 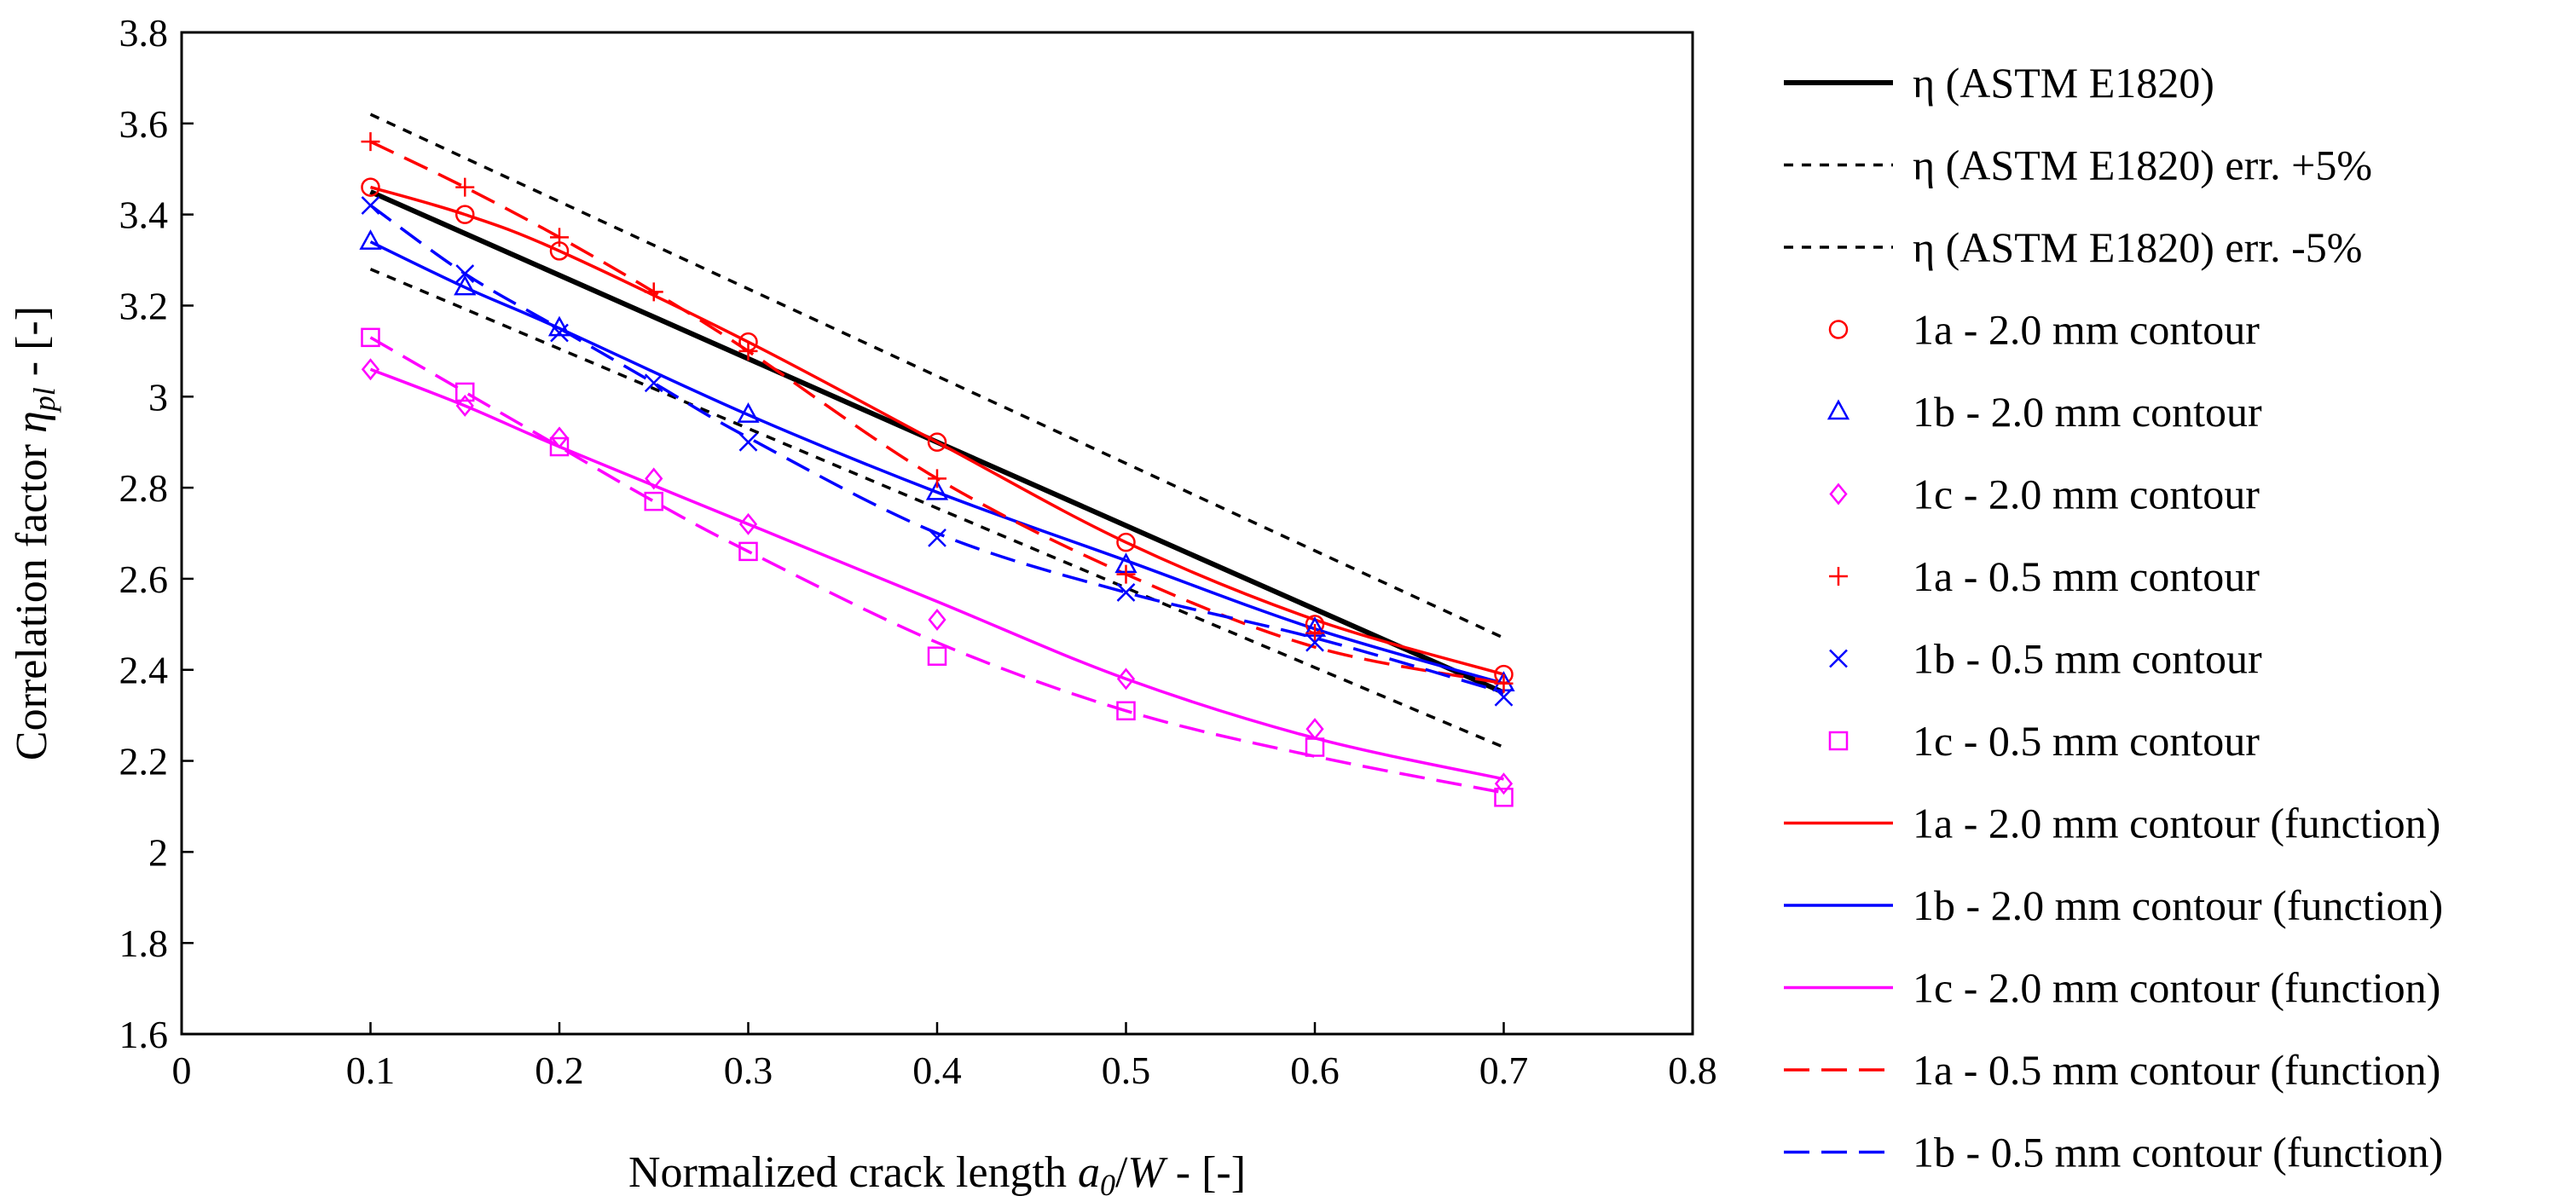 What do you see at coordinates (1089, 1173) in the screenshot?
I see `x-title-a: a` at bounding box center [1089, 1173].